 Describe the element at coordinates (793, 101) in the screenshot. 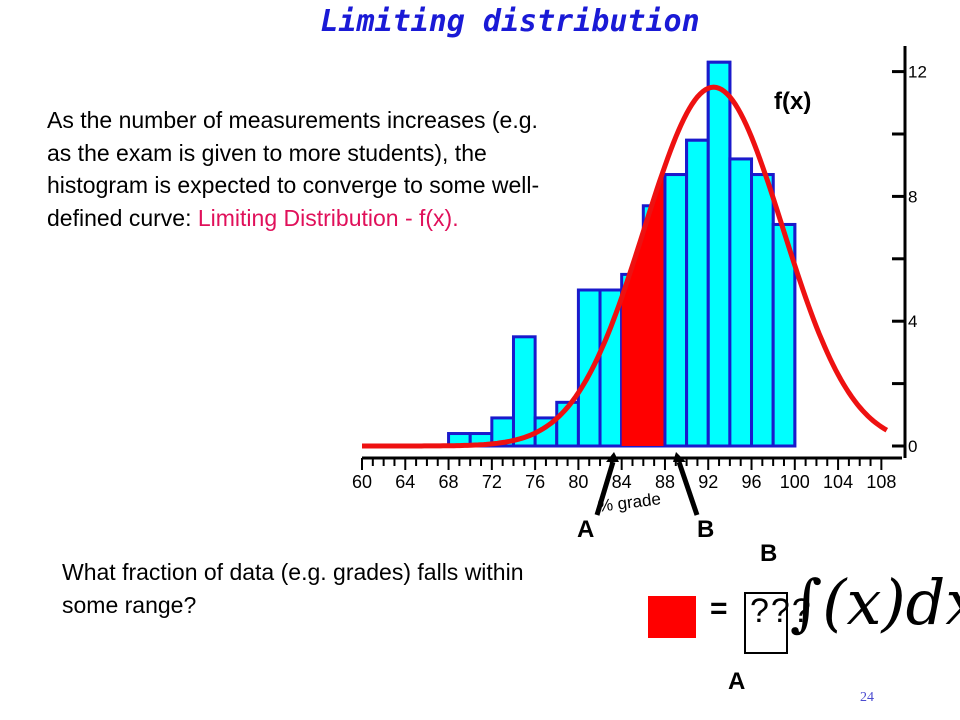

I see `fx-curve-label: f(x)` at that location.